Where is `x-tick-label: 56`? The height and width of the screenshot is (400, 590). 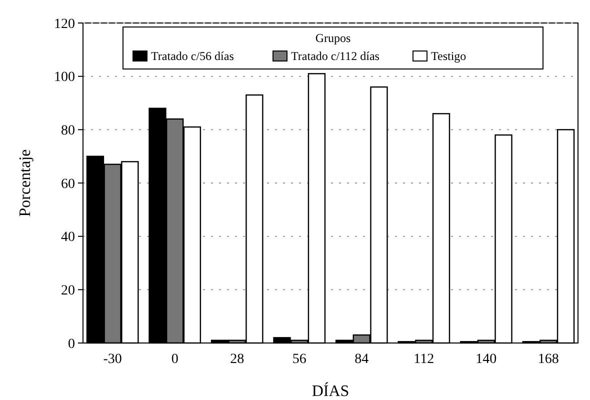 x-tick-label: 56 is located at coordinates (299, 359).